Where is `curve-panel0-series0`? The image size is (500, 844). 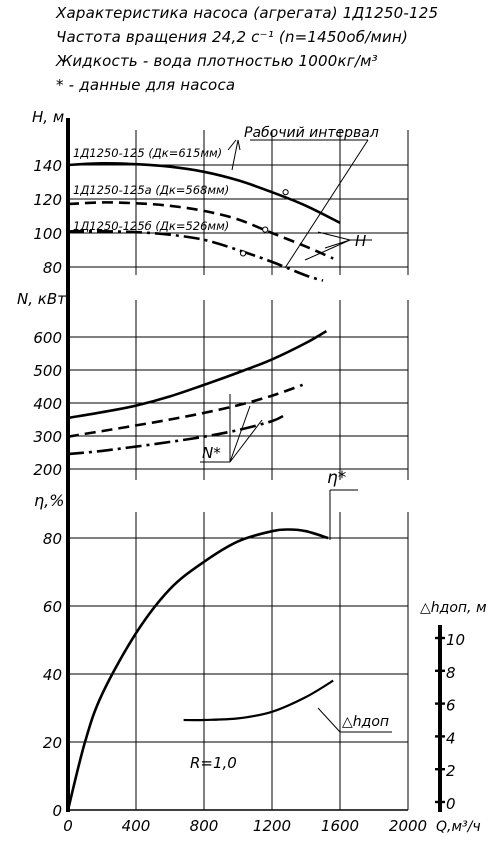 curve-panel0-series0 is located at coordinates (204, 192).